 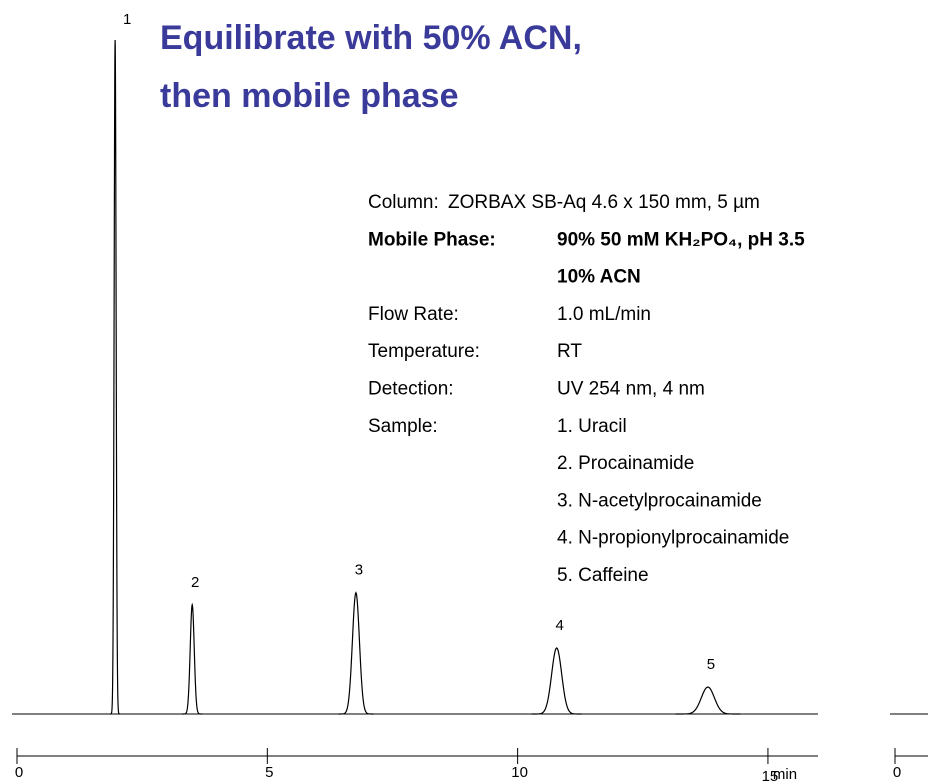 I want to click on condition-value: 4. N-propionylprocainamide, so click(x=673, y=538).